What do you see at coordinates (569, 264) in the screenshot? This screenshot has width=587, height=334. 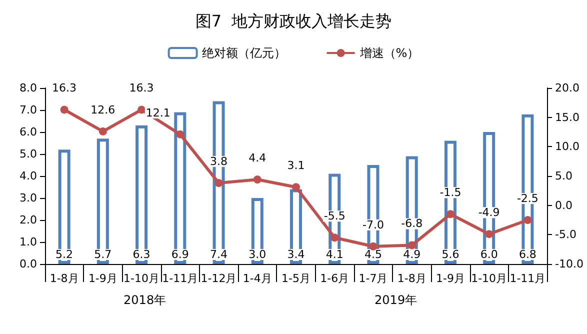 I see `y2-tick-label: -10.0` at bounding box center [569, 264].